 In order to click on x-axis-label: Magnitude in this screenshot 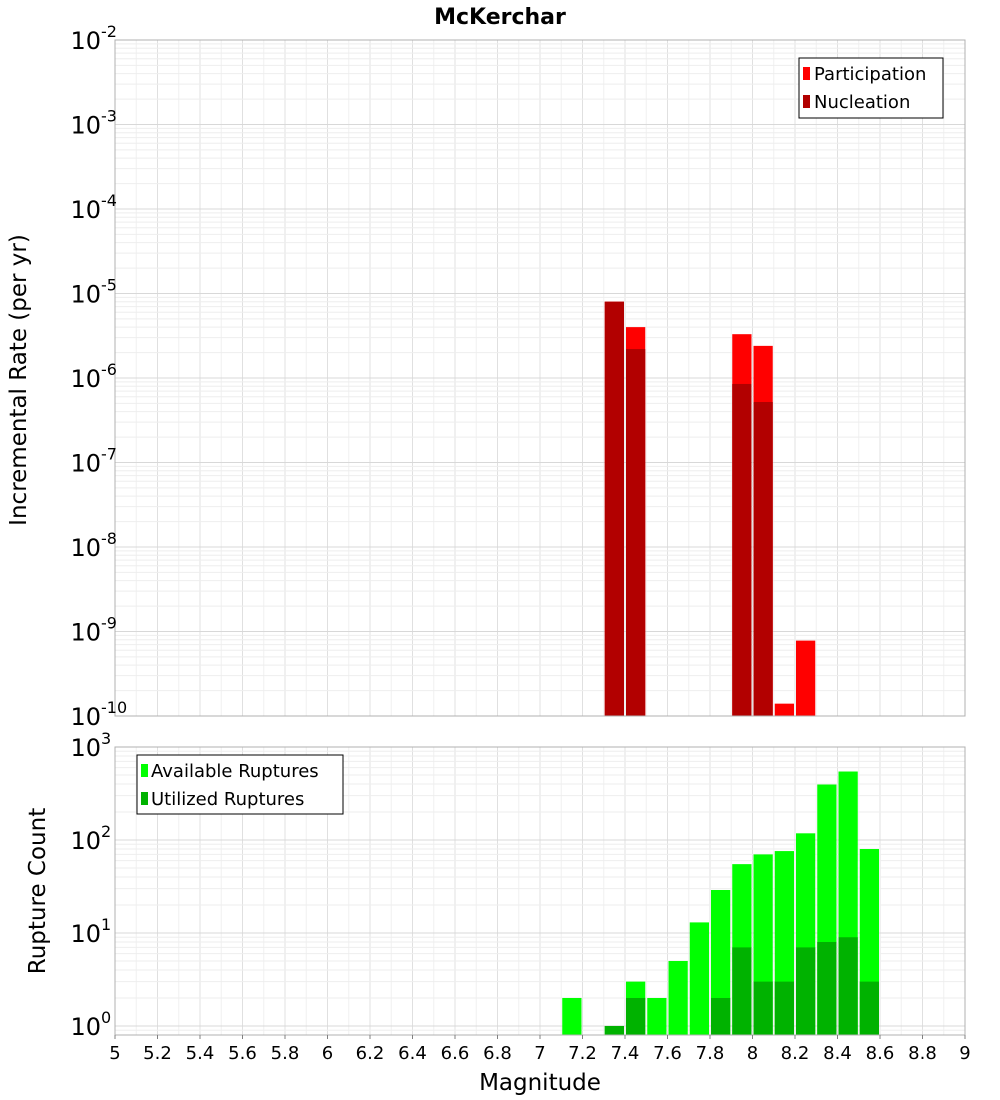, I will do `click(540, 1083)`.